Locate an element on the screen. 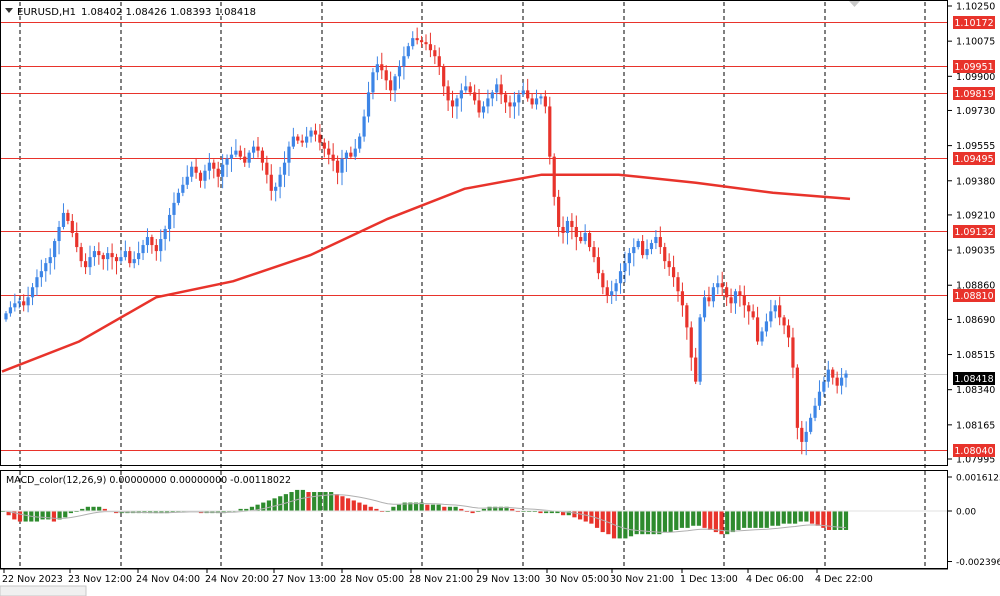  symbol-label: EURUSD,H1 is located at coordinates (46, 12).